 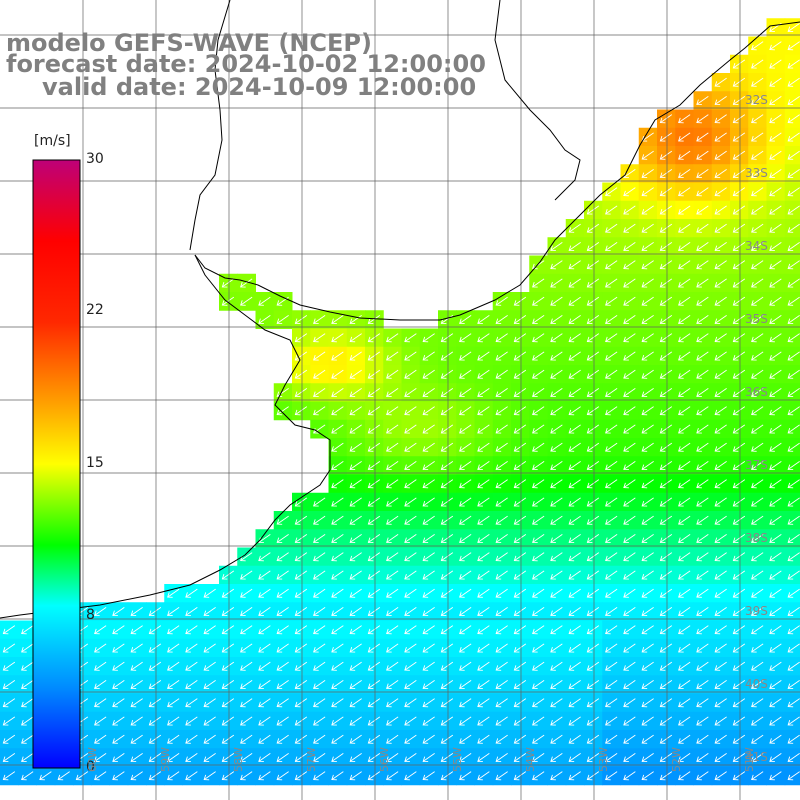 I want to click on lat-label: 32S, so click(x=756, y=100).